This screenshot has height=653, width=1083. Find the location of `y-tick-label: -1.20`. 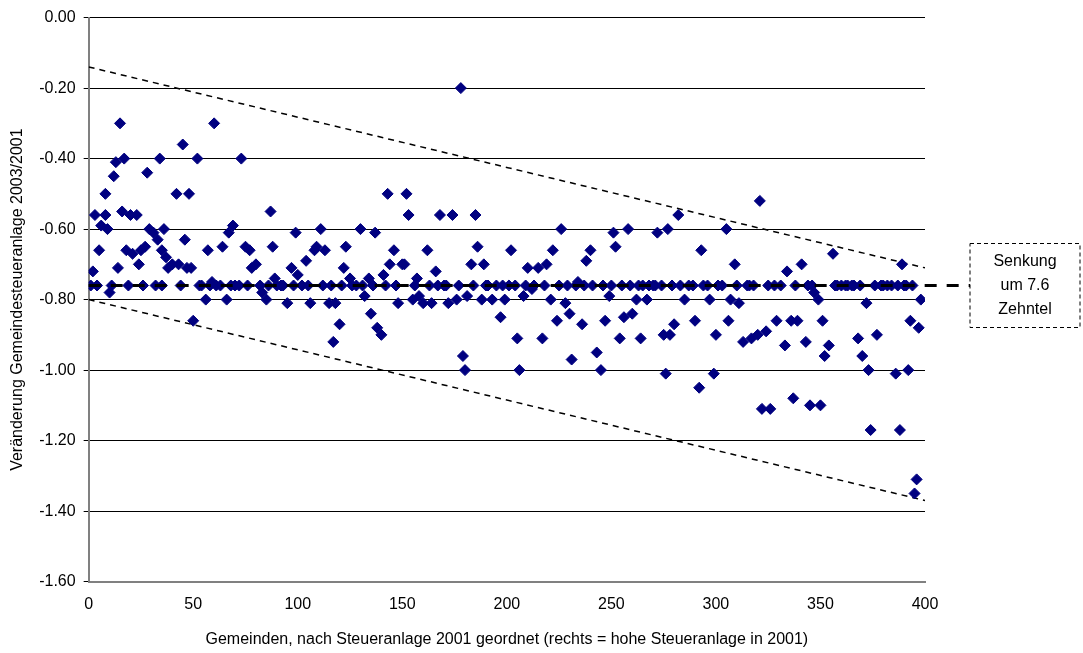

y-tick-label: -1.20 is located at coordinates (57, 440).